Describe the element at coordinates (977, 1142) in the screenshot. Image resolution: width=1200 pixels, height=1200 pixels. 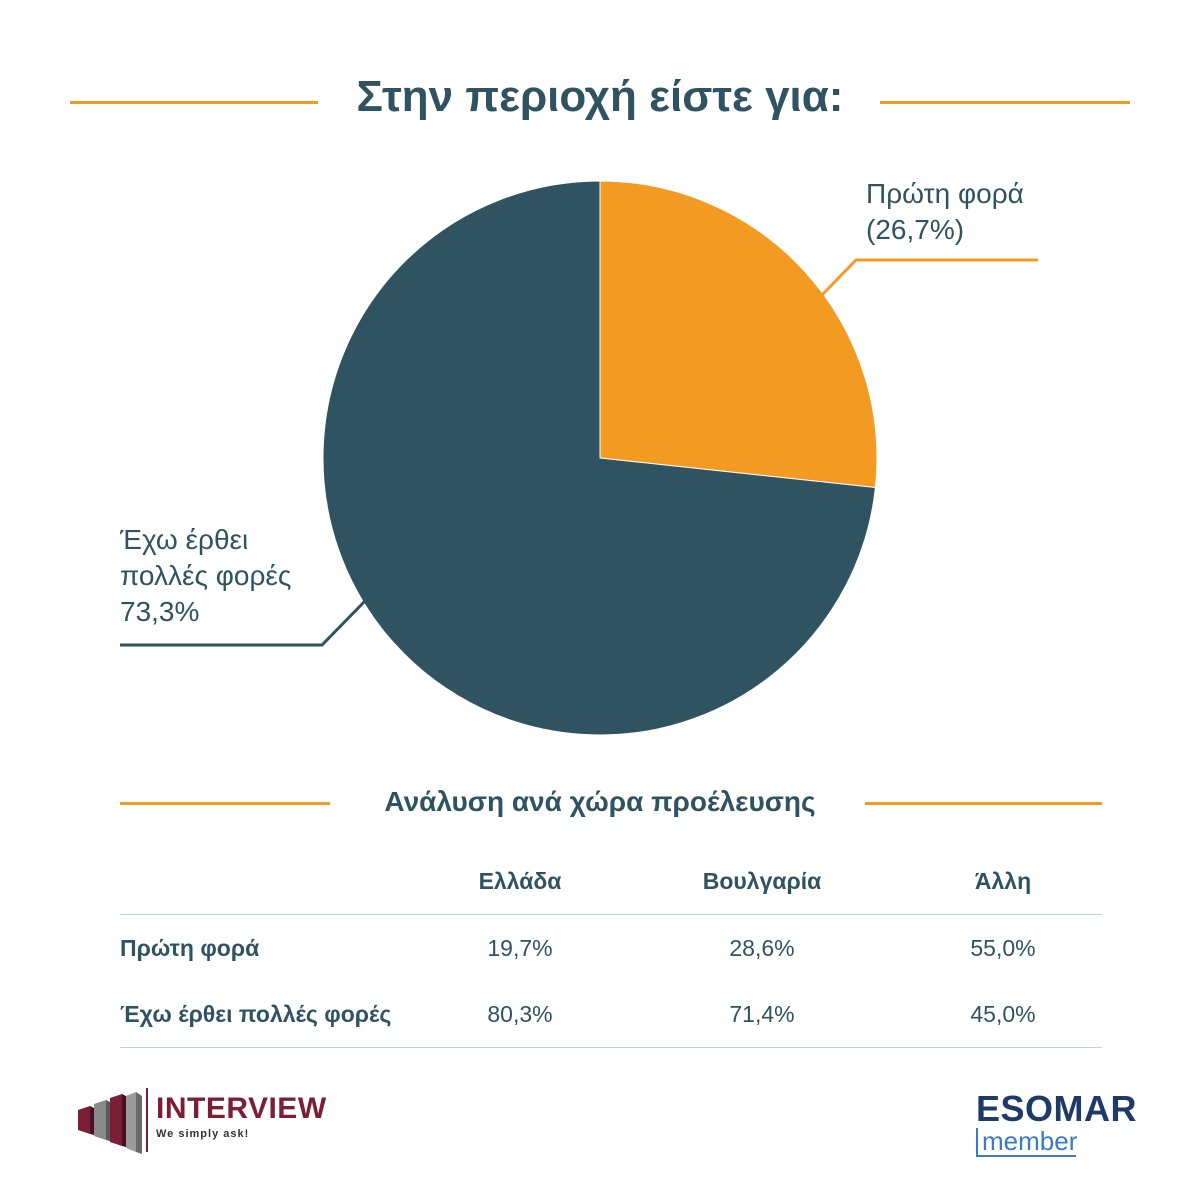
I see `esomar-logo-bar` at that location.